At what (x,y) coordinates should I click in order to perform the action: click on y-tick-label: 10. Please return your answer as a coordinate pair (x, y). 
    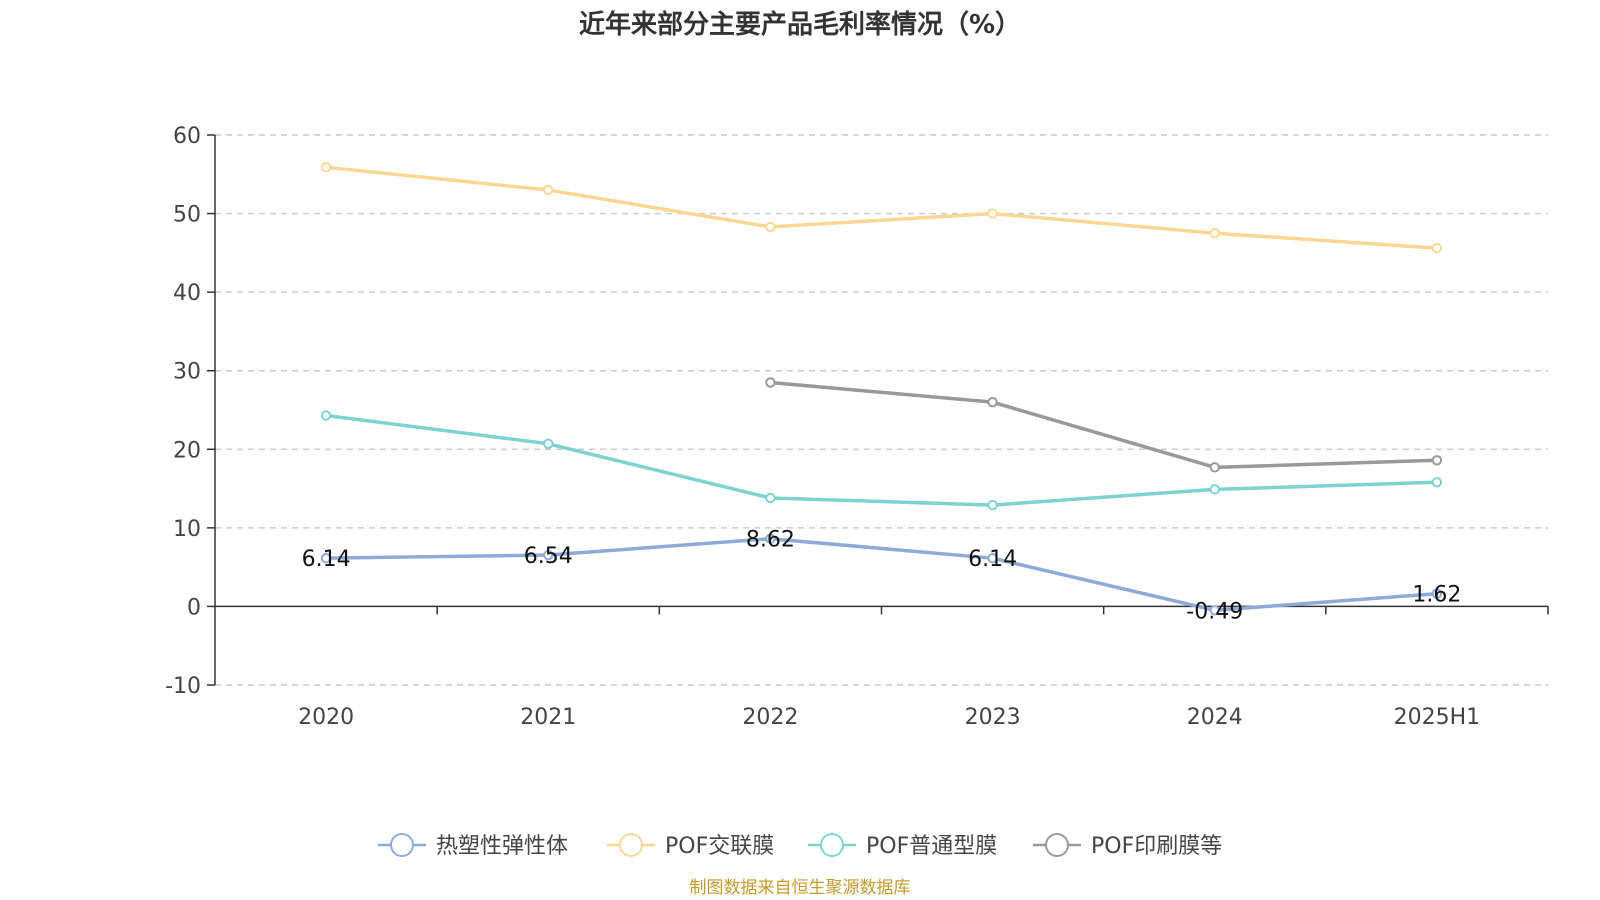
    Looking at the image, I should click on (187, 529).